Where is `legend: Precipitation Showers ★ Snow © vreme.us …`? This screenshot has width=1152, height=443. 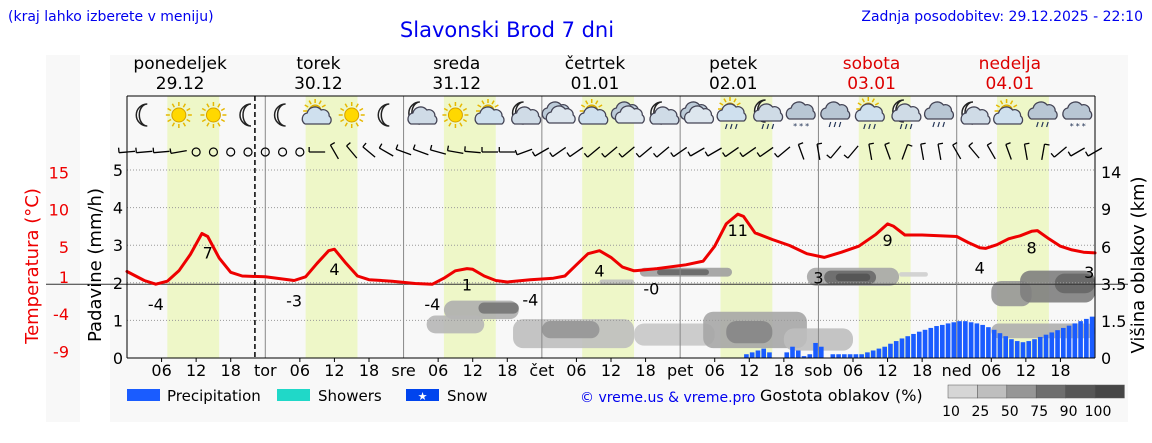
legend: Precipitation Showers ★ Snow © vreme.us … is located at coordinates (626, 402).